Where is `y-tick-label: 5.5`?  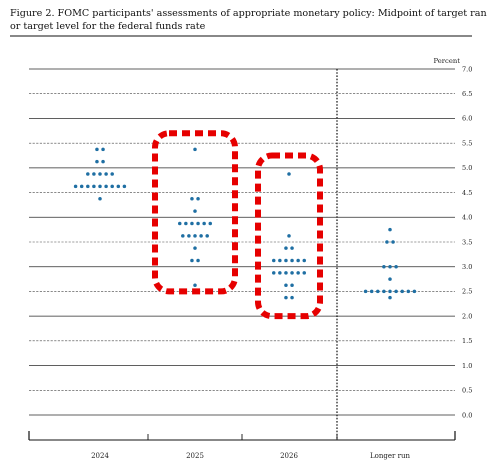 y-tick-label: 5.5 is located at coordinates (467, 143).